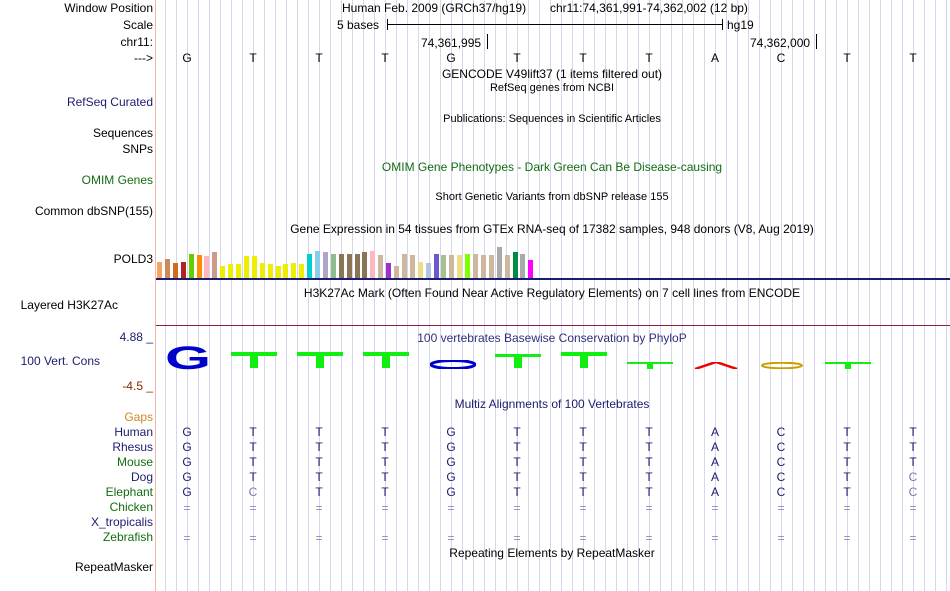 This screenshot has width=950, height=591. Describe the element at coordinates (129, 492) in the screenshot. I see `label-species-elephant: Elephant` at that location.